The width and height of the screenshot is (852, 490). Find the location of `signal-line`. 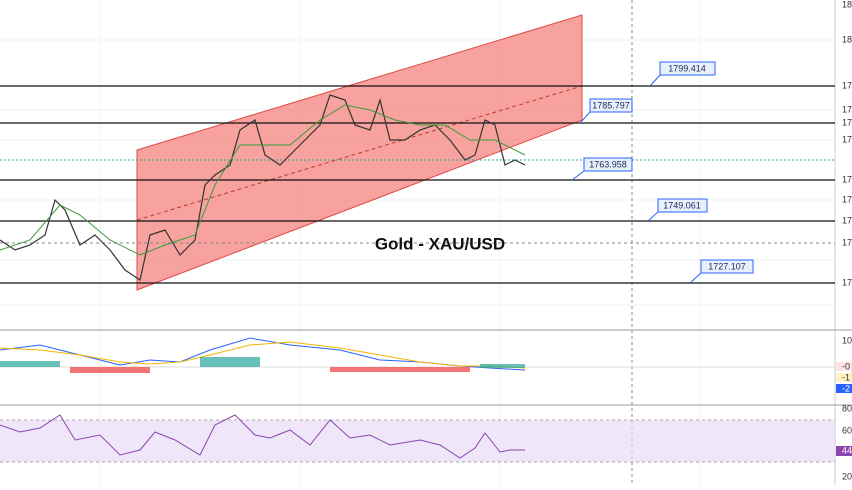

signal-line is located at coordinates (263, 355).